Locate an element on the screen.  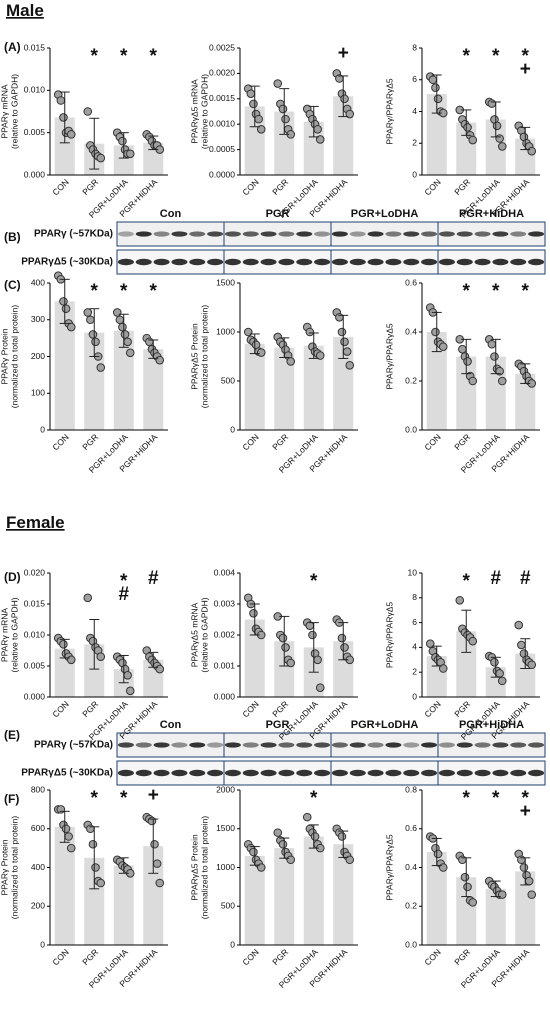
y-tick-label: 8 is located at coordinates (414, 597).